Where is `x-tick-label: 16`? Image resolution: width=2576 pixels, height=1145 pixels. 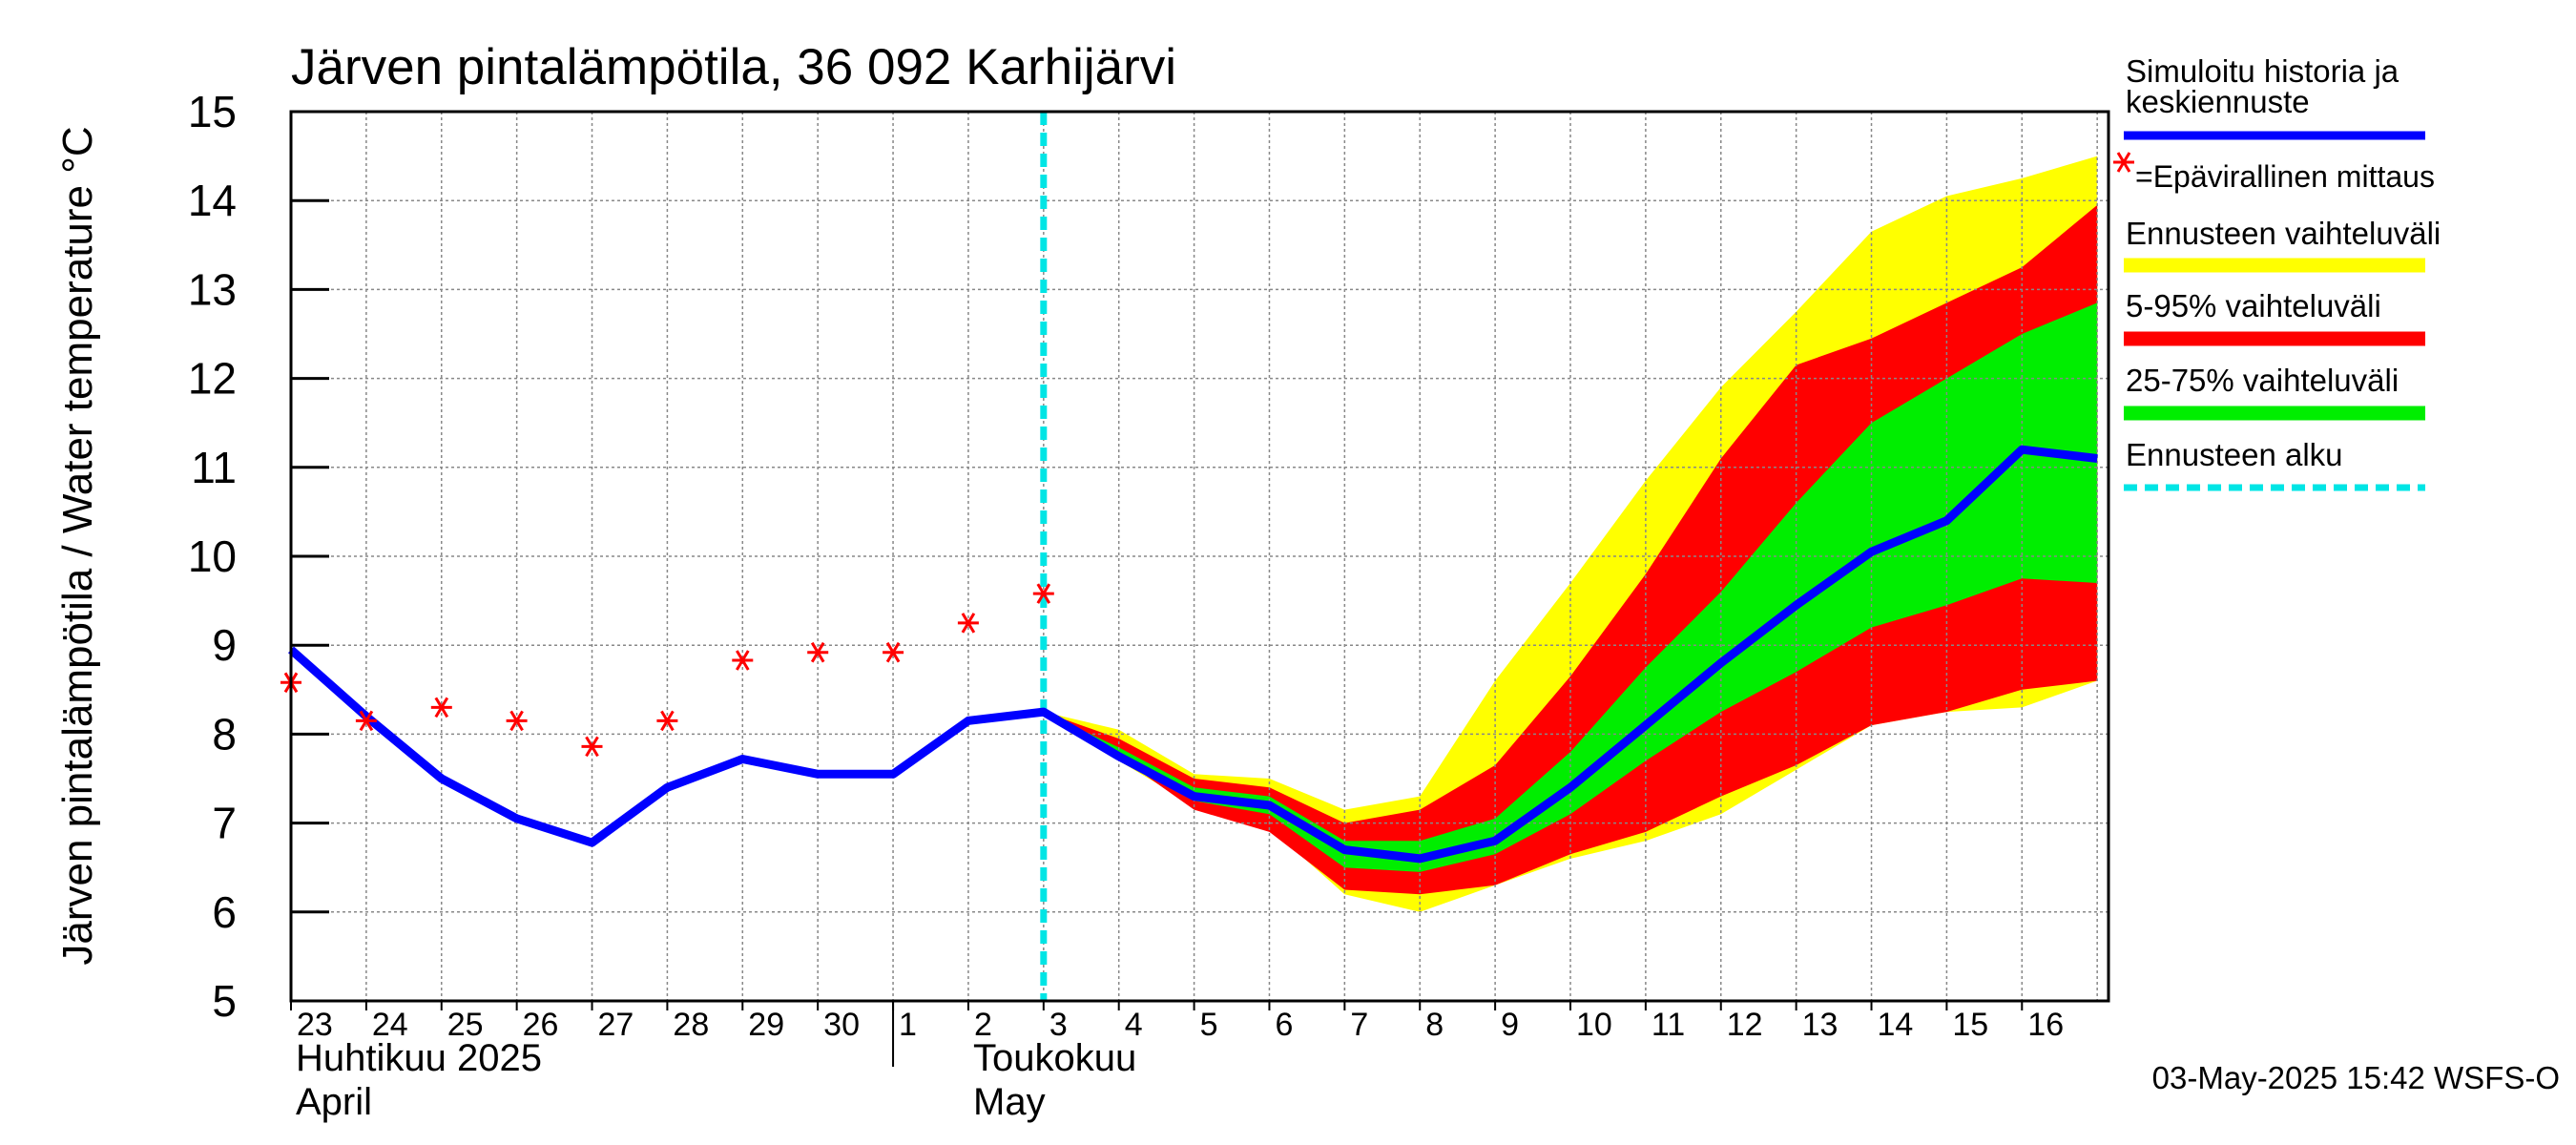
x-tick-label: 16 is located at coordinates (2045, 1025).